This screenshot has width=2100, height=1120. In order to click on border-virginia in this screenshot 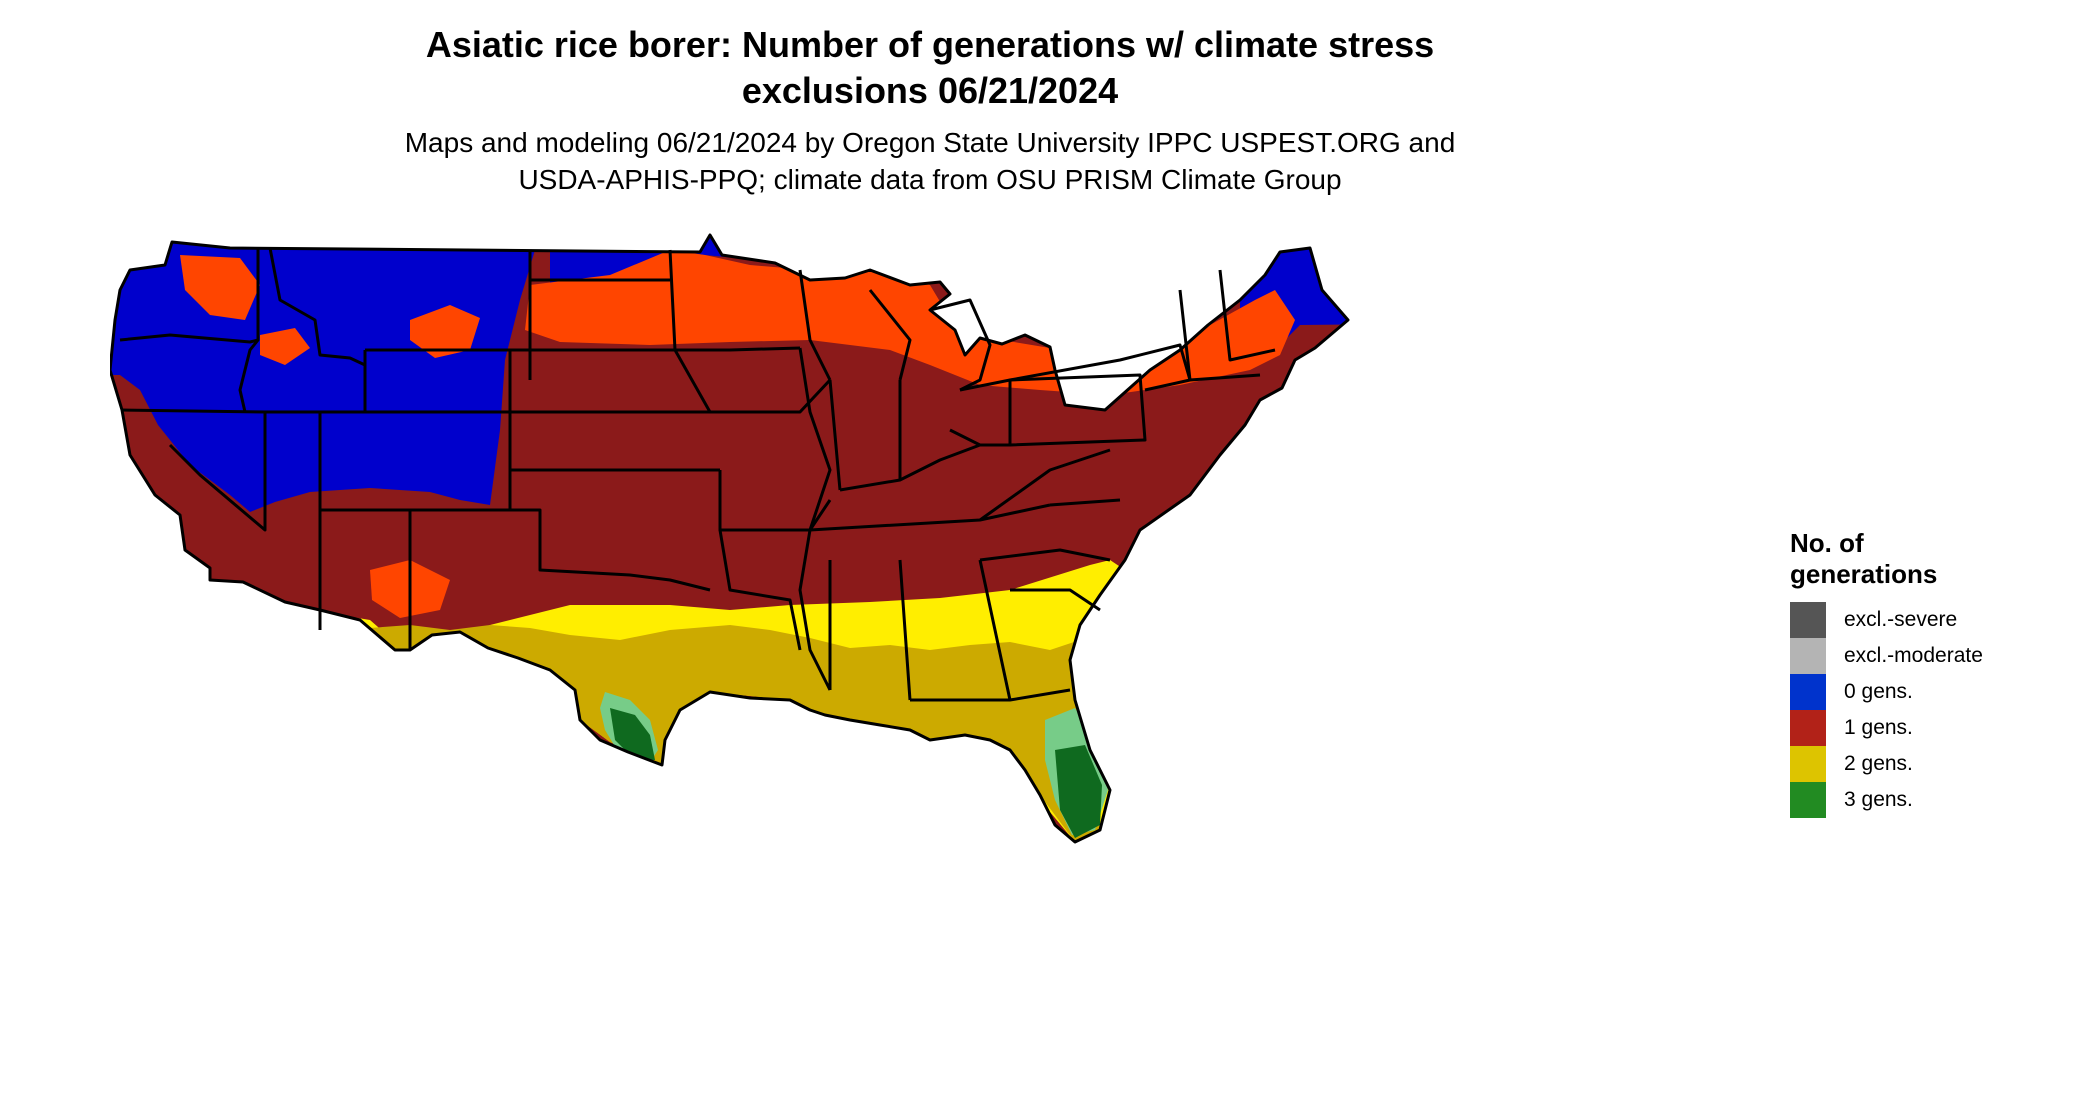, I will do `click(1050, 485)`.